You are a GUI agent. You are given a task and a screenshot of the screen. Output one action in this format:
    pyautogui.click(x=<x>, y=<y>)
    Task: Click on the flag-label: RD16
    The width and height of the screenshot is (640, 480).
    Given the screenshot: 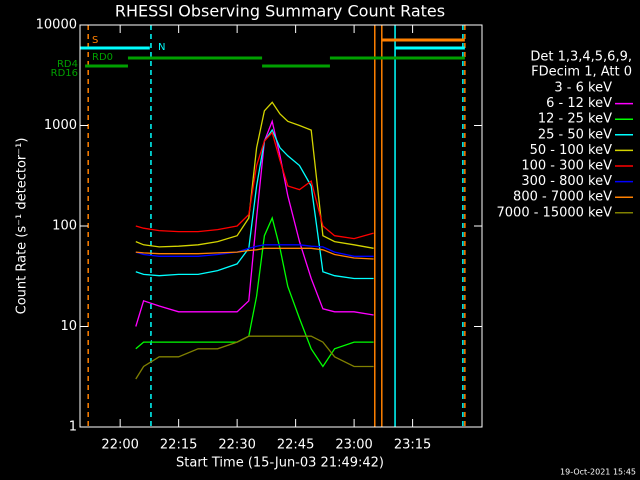 What is the action you would take?
    pyautogui.click(x=64, y=73)
    